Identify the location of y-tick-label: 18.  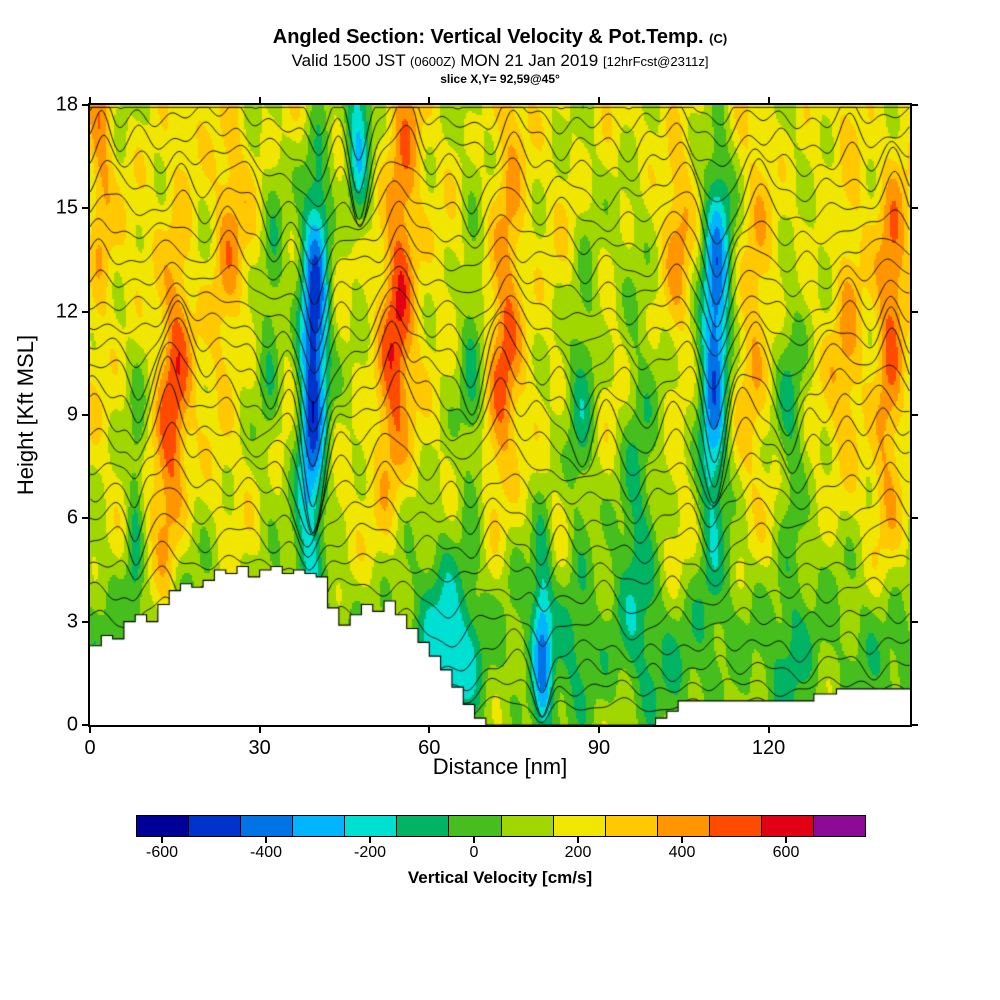
(66, 104).